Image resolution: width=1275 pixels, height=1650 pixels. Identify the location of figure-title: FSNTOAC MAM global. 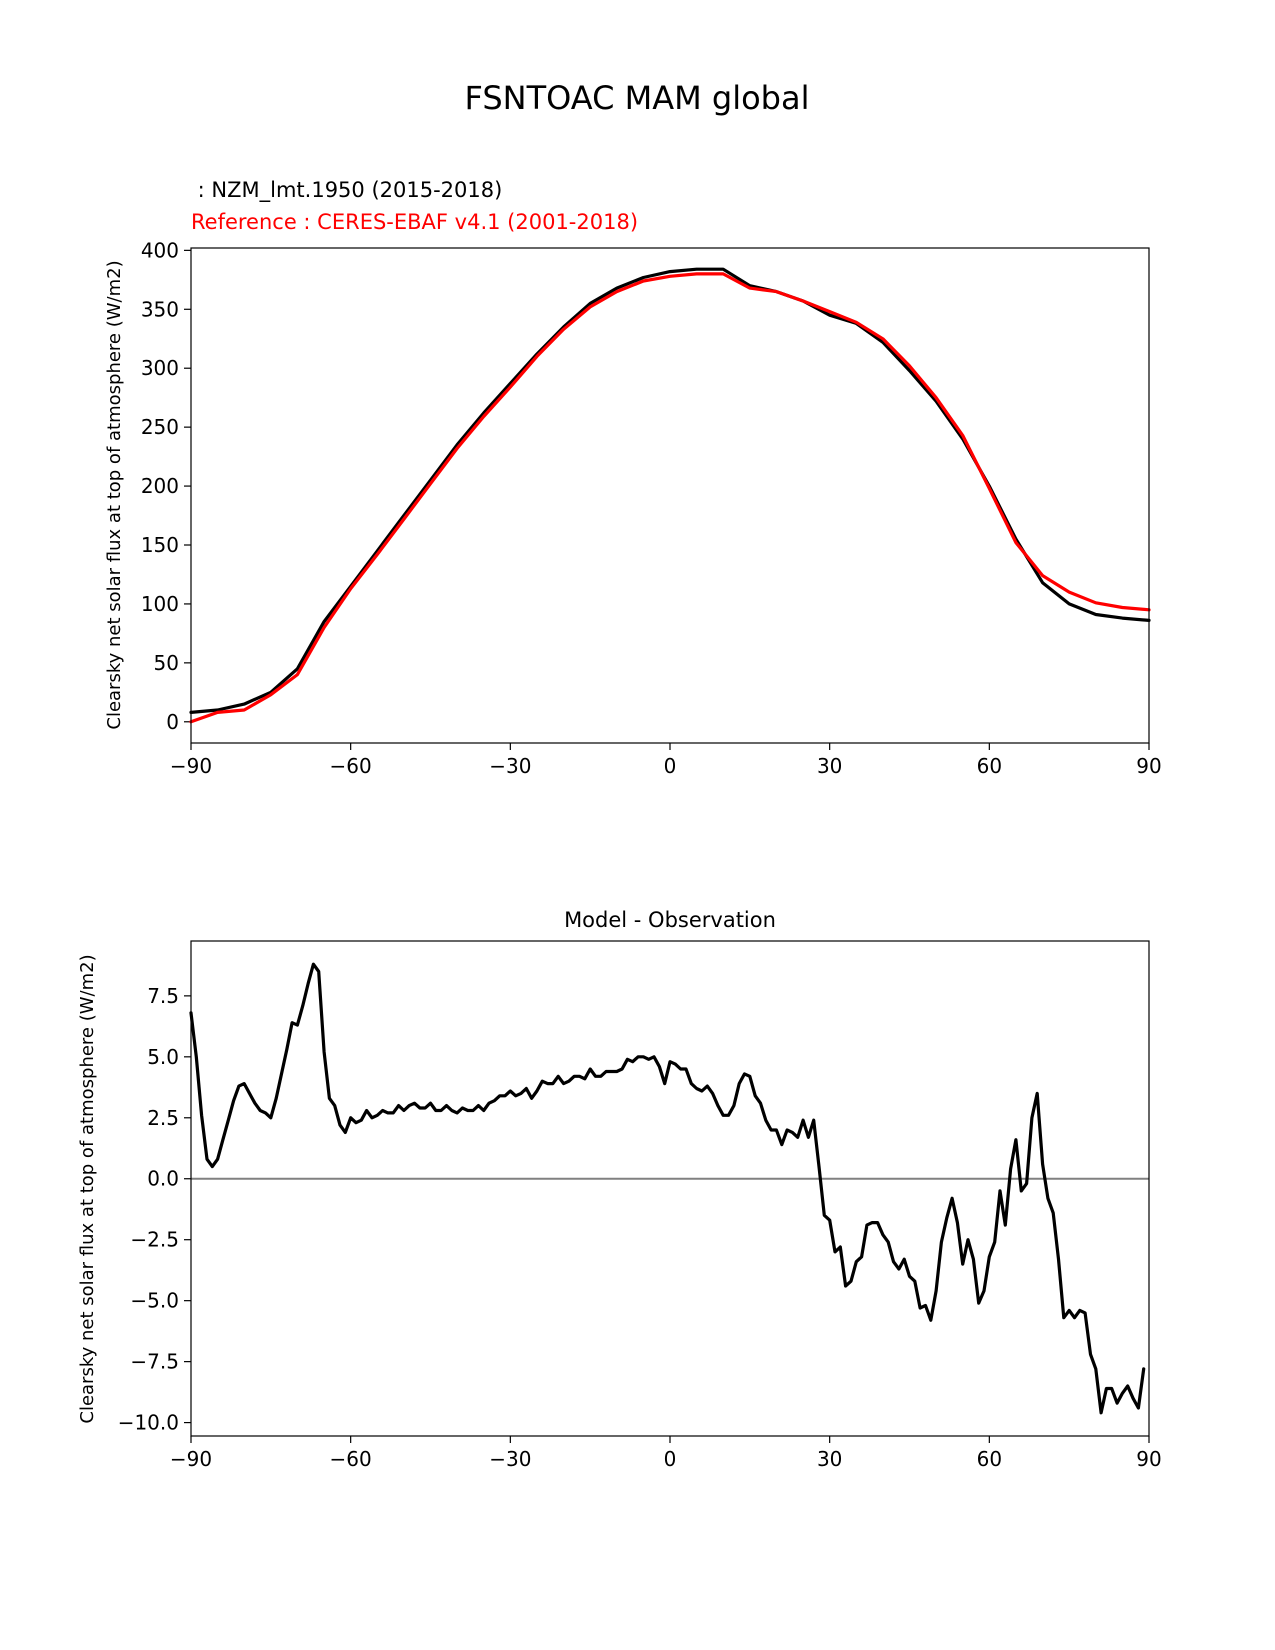
(637, 98).